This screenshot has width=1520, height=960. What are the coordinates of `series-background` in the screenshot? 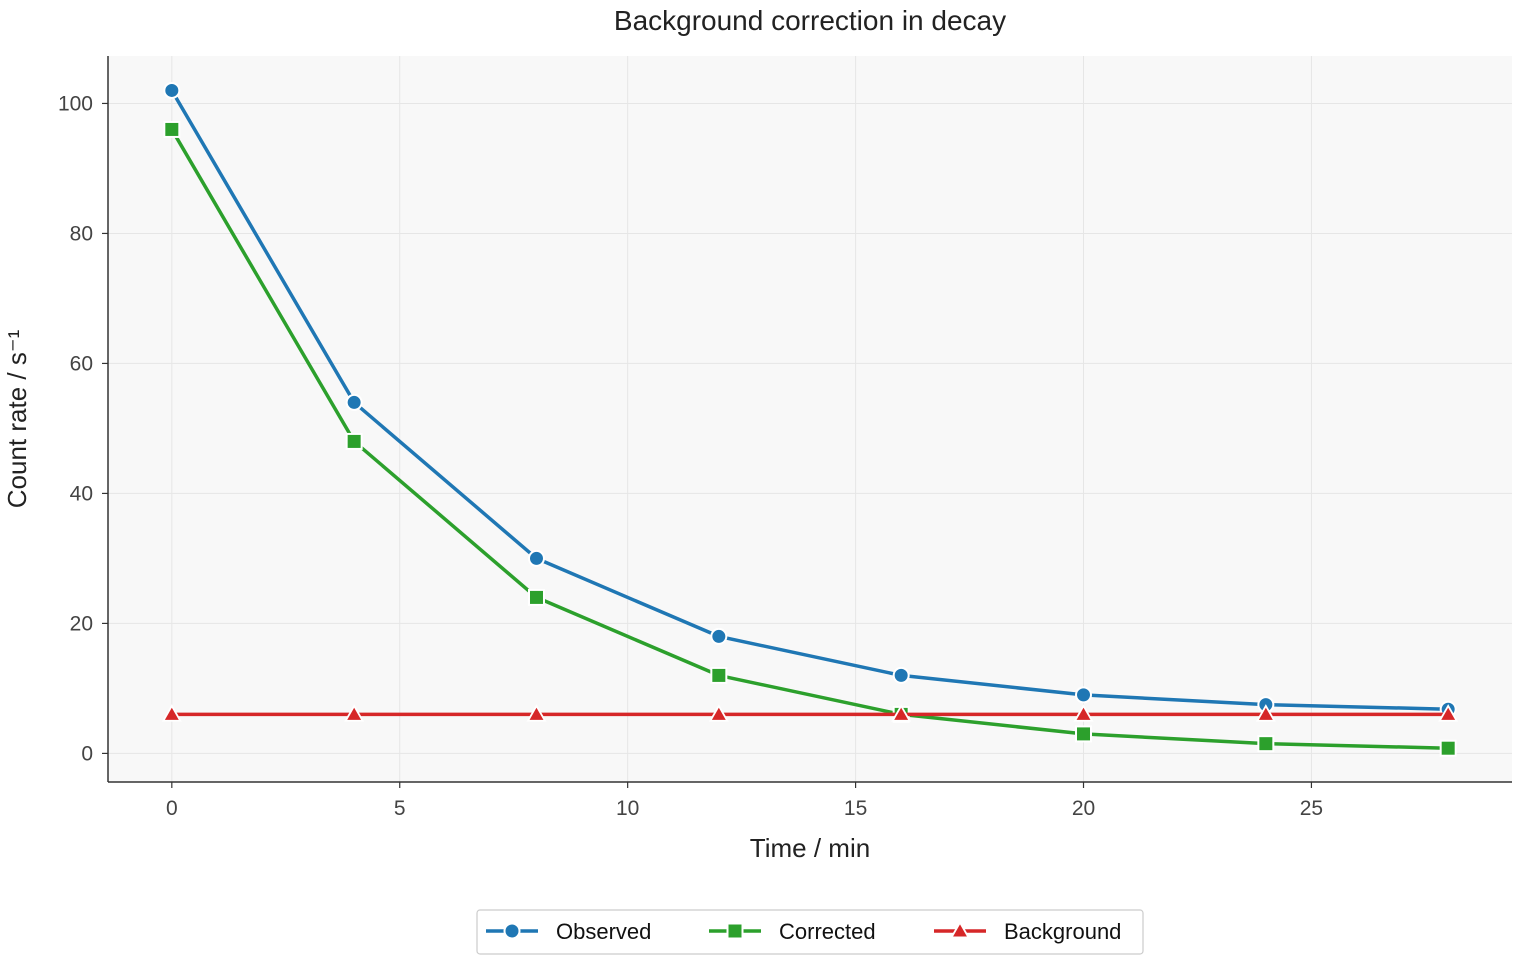 It's located at (810, 713).